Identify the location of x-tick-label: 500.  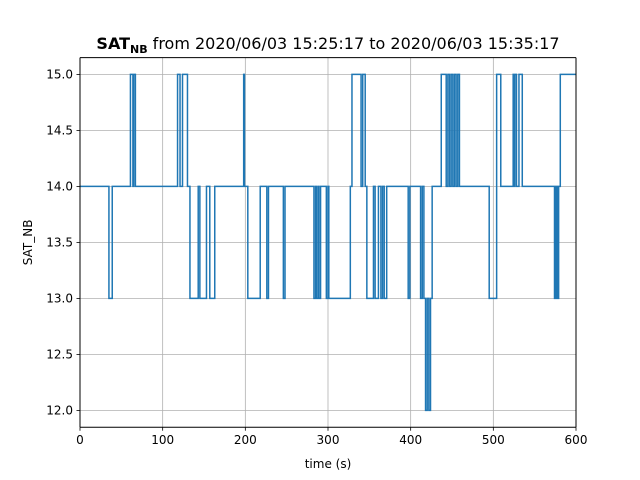
(493, 440).